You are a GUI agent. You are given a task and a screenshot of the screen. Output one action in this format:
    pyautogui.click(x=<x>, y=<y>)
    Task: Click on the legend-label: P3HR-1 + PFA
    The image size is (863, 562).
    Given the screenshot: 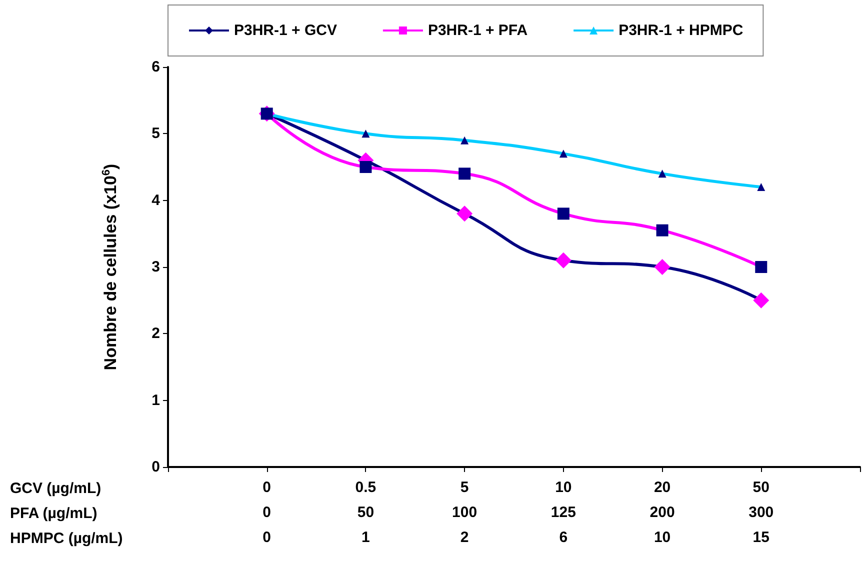 What is the action you would take?
    pyautogui.click(x=478, y=30)
    